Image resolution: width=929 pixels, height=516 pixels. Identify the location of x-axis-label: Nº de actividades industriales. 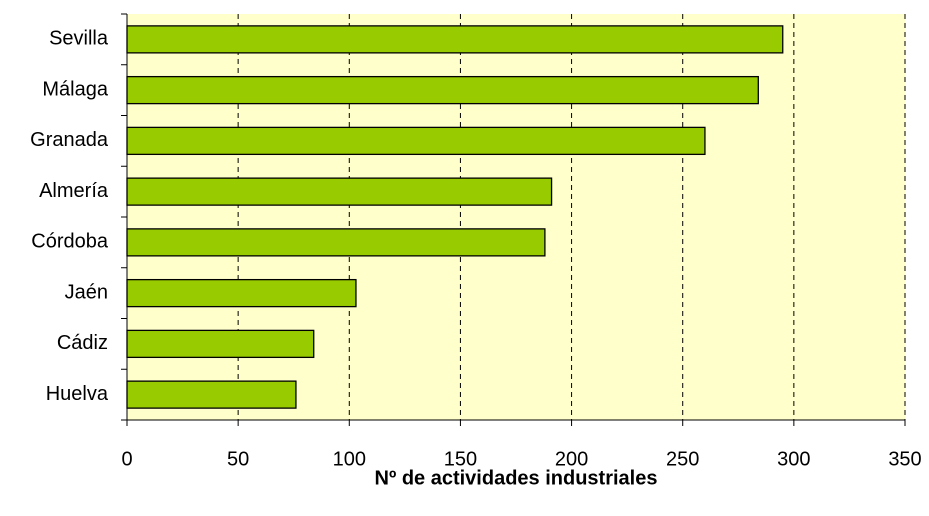
(516, 478).